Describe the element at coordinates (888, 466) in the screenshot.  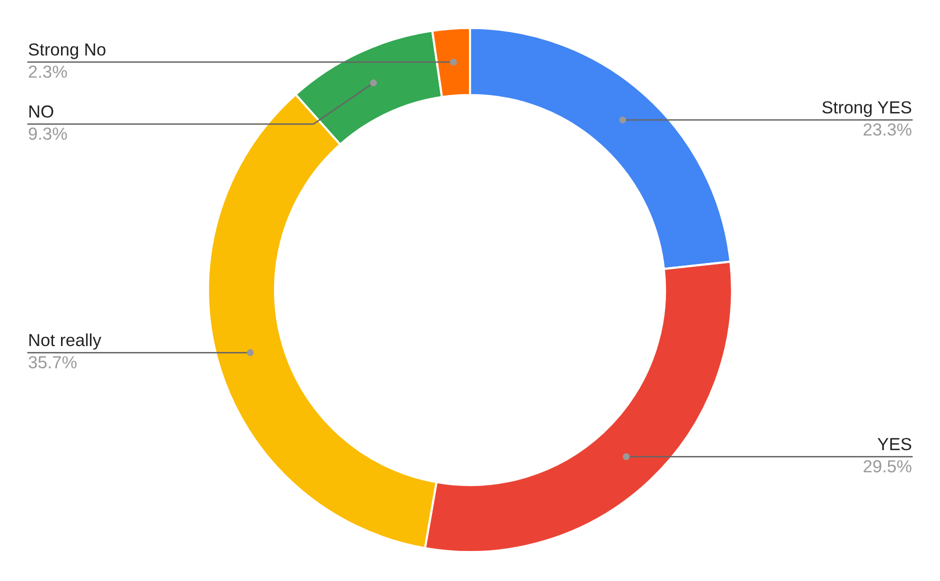
I see `data-label: 29.5%` at that location.